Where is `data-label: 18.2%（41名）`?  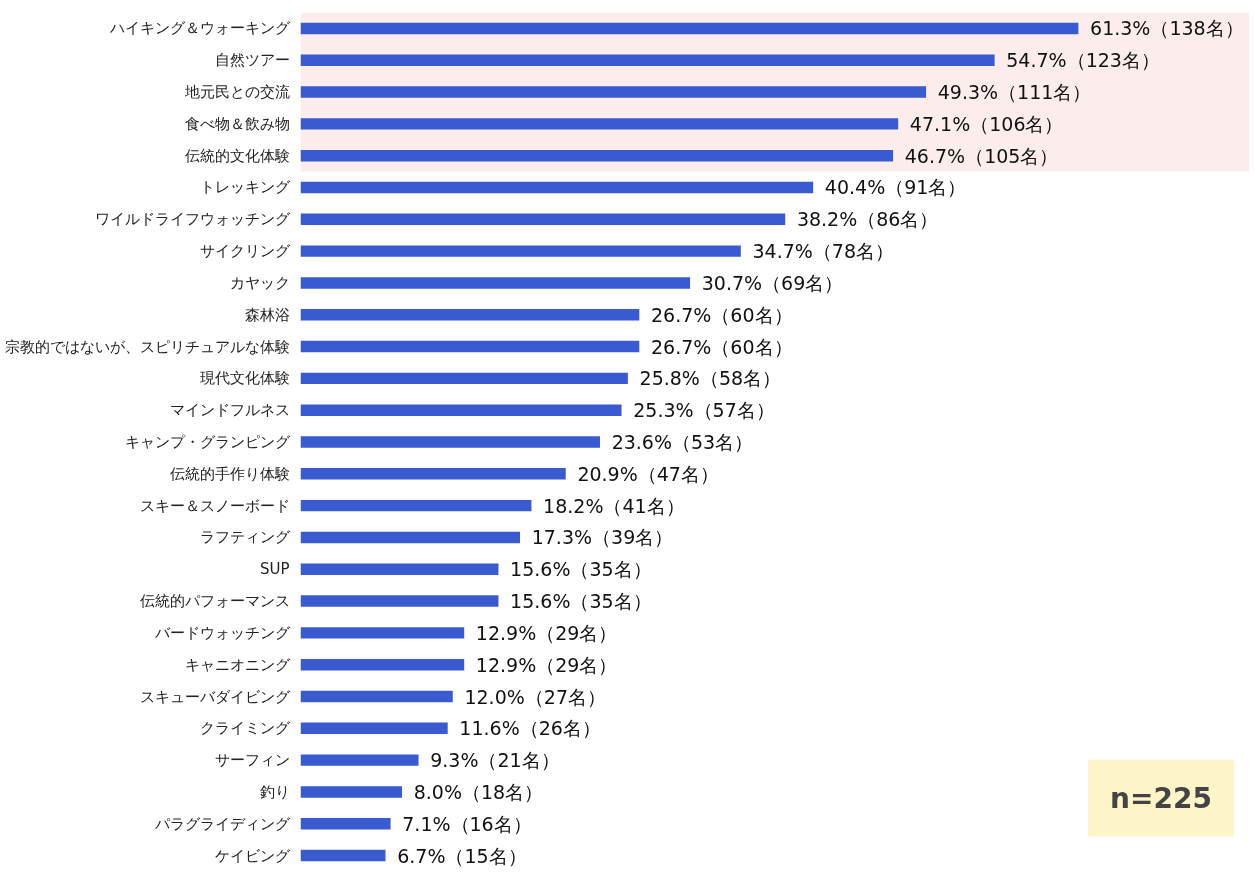
data-label: 18.2%（41名） is located at coordinates (614, 505).